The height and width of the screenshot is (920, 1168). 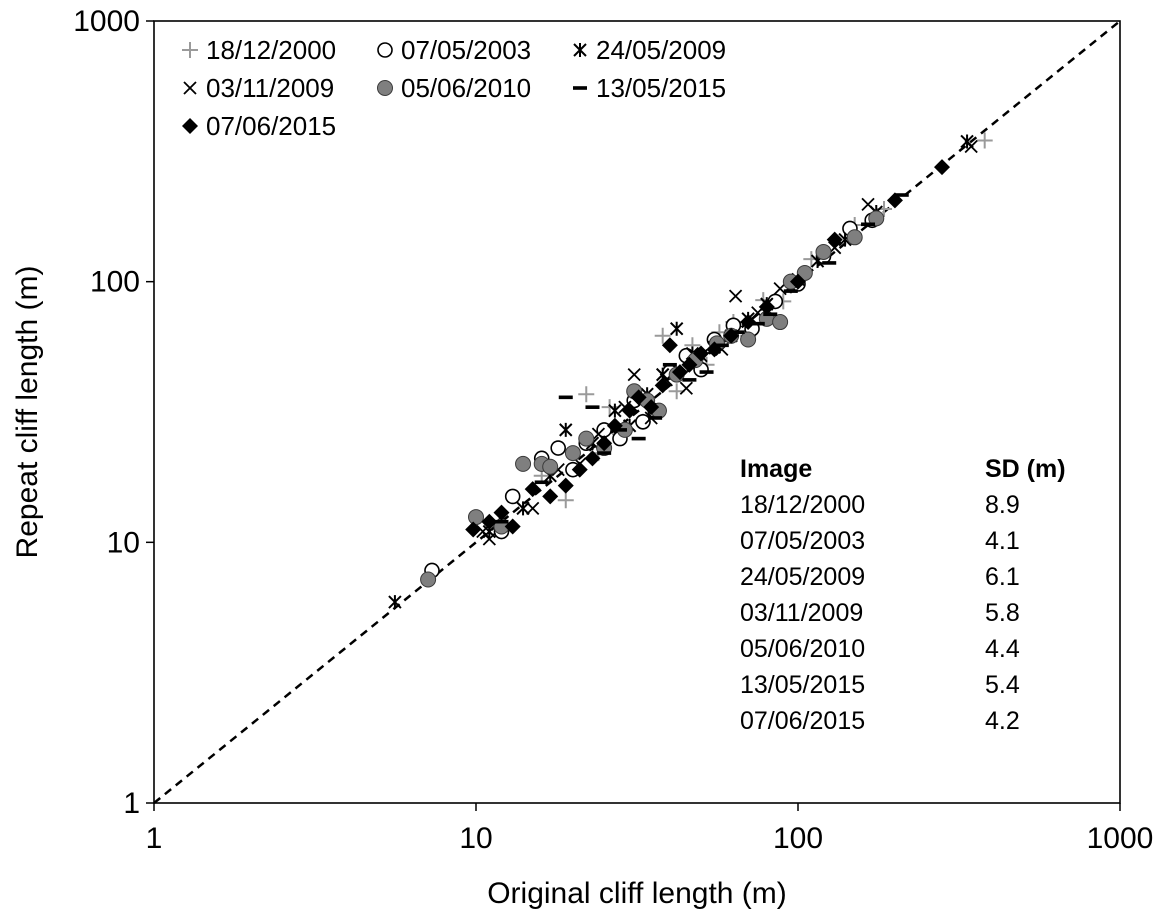 What do you see at coordinates (1120, 838) in the screenshot?
I see `x-tick-label: 1000` at bounding box center [1120, 838].